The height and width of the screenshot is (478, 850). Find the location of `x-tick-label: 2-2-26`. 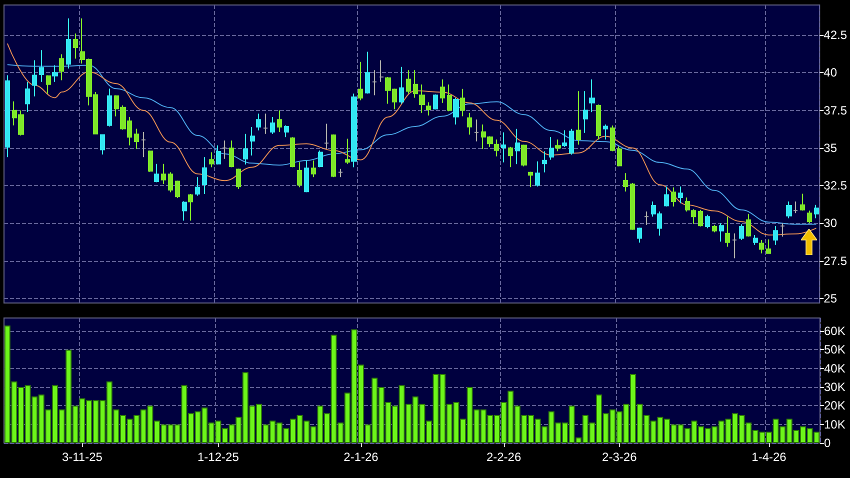

x-tick-label: 2-2-26 is located at coordinates (504, 457).